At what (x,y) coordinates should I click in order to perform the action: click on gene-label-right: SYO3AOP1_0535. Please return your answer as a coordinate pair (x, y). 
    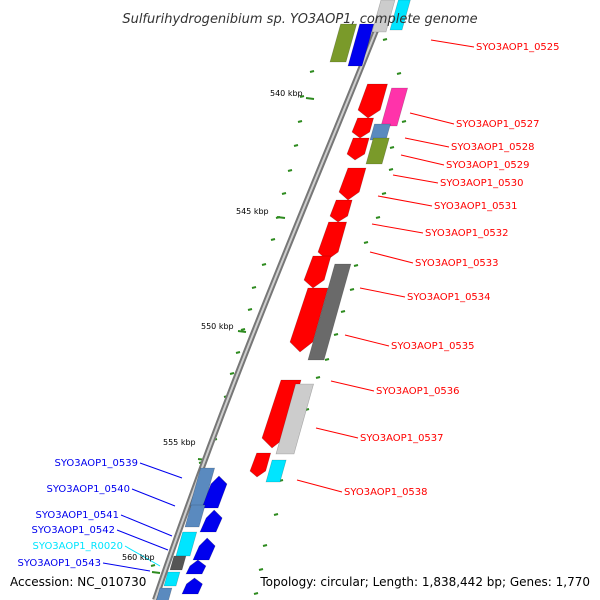
    Looking at the image, I should click on (433, 346).